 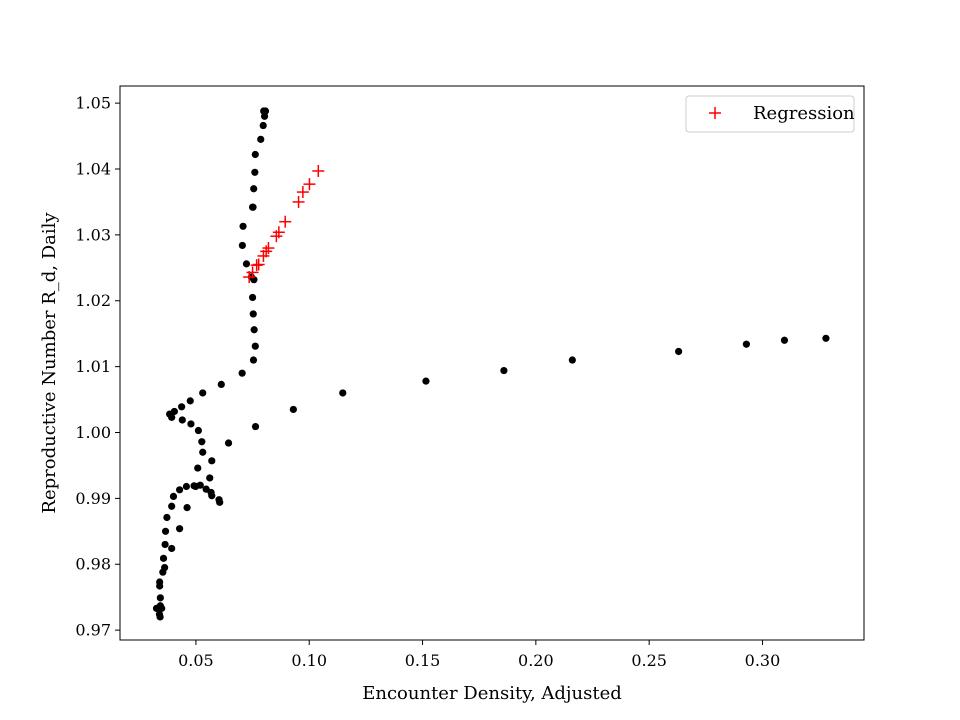 I want to click on x-tick-label: 0.15, so click(x=423, y=660).